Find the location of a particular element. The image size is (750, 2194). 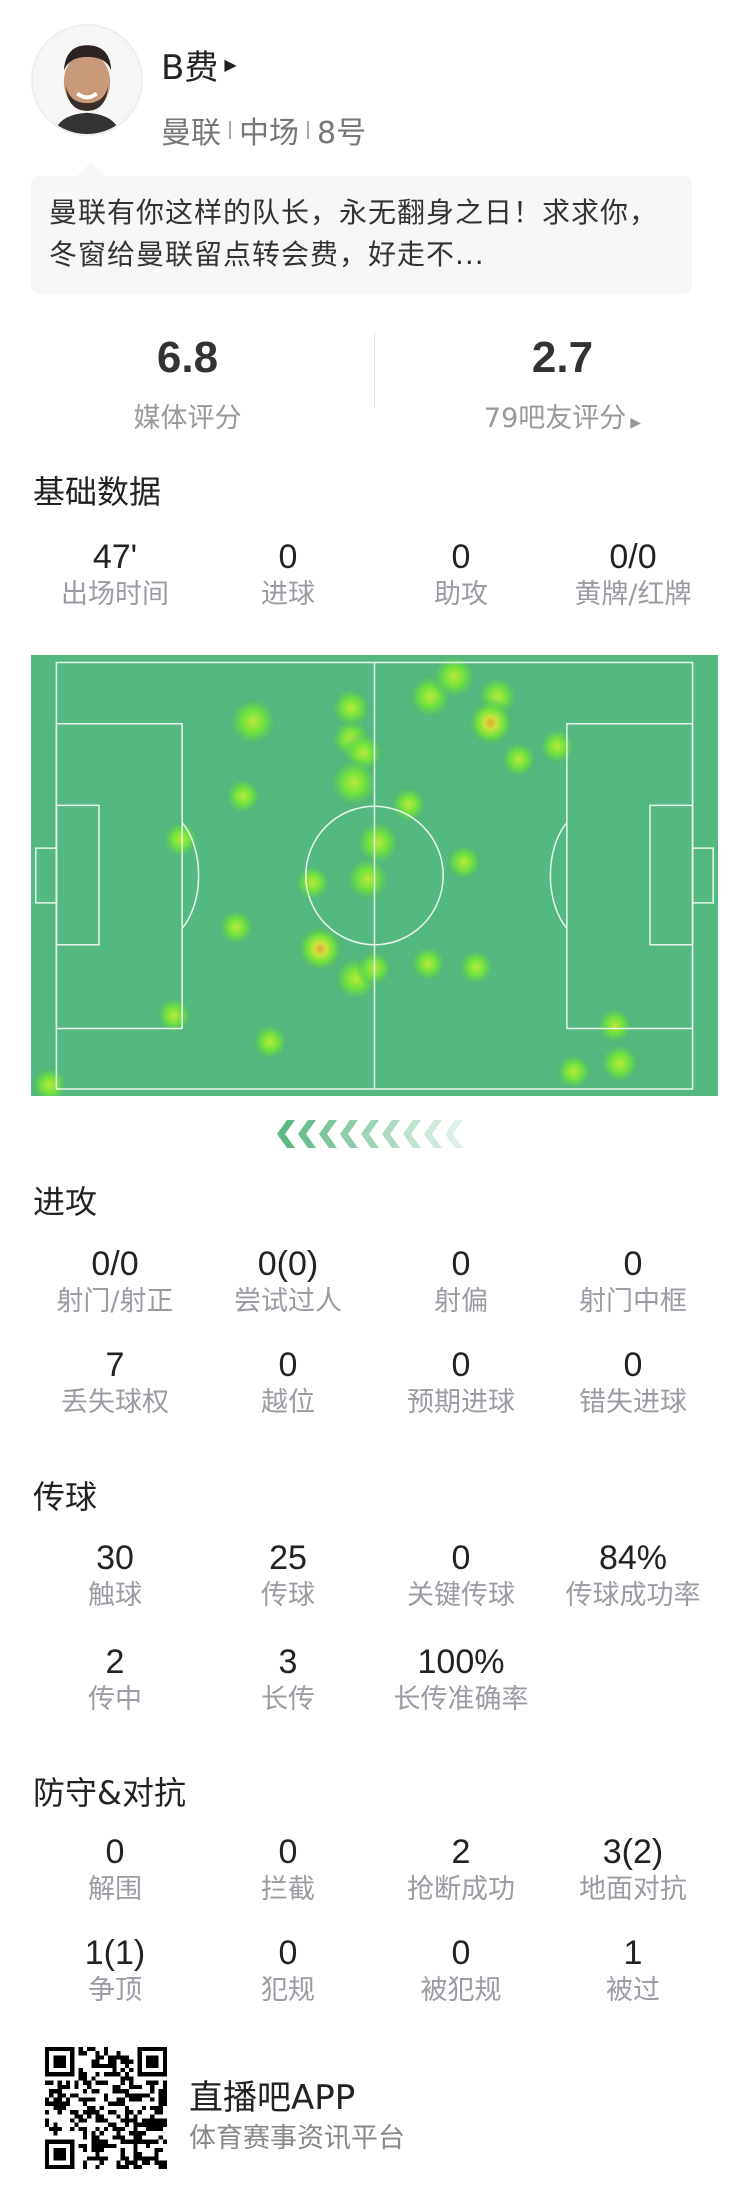

stat-label: 犯规 is located at coordinates (288, 1990).